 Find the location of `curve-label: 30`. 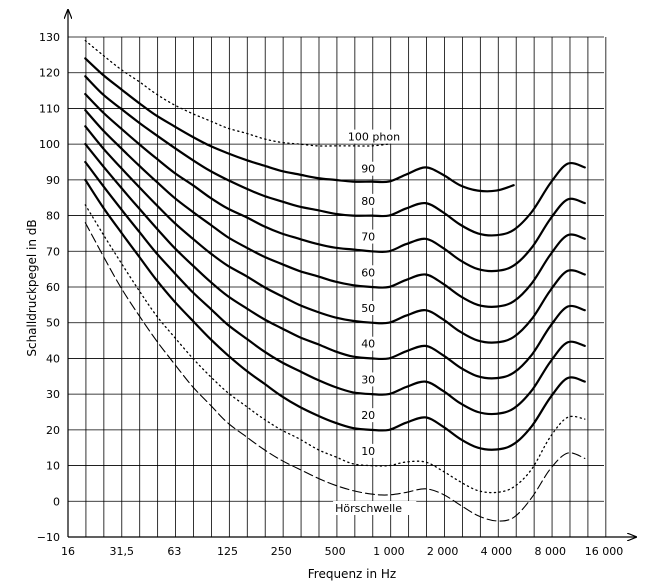

curve-label: 30 is located at coordinates (368, 379).